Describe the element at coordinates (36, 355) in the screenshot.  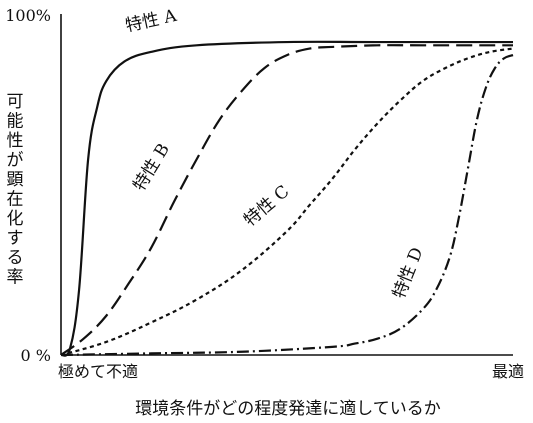
I see `y-tick-bottom: 0 %` at that location.